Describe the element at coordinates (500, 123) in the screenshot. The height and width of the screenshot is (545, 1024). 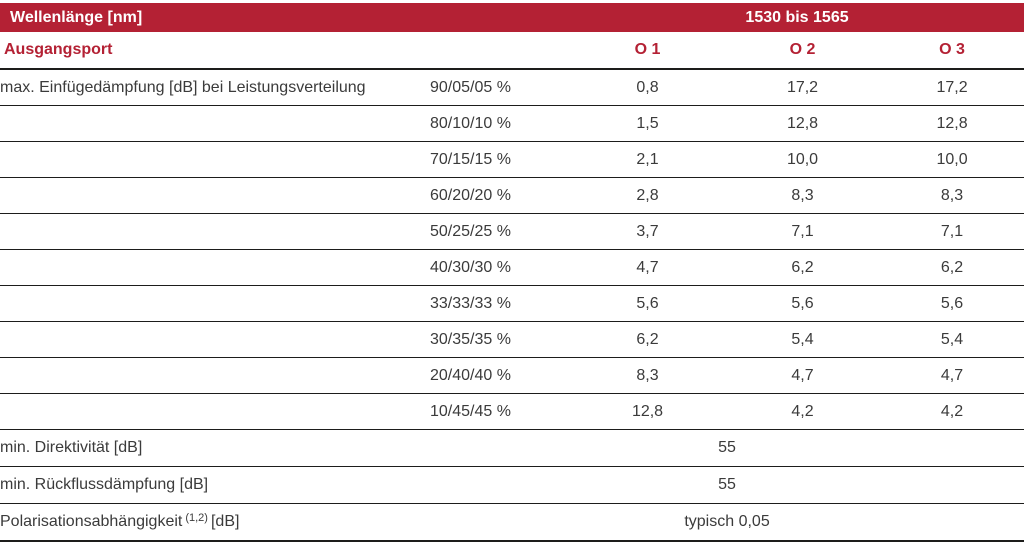
I see `split-ratio: 80/10/10 %` at that location.